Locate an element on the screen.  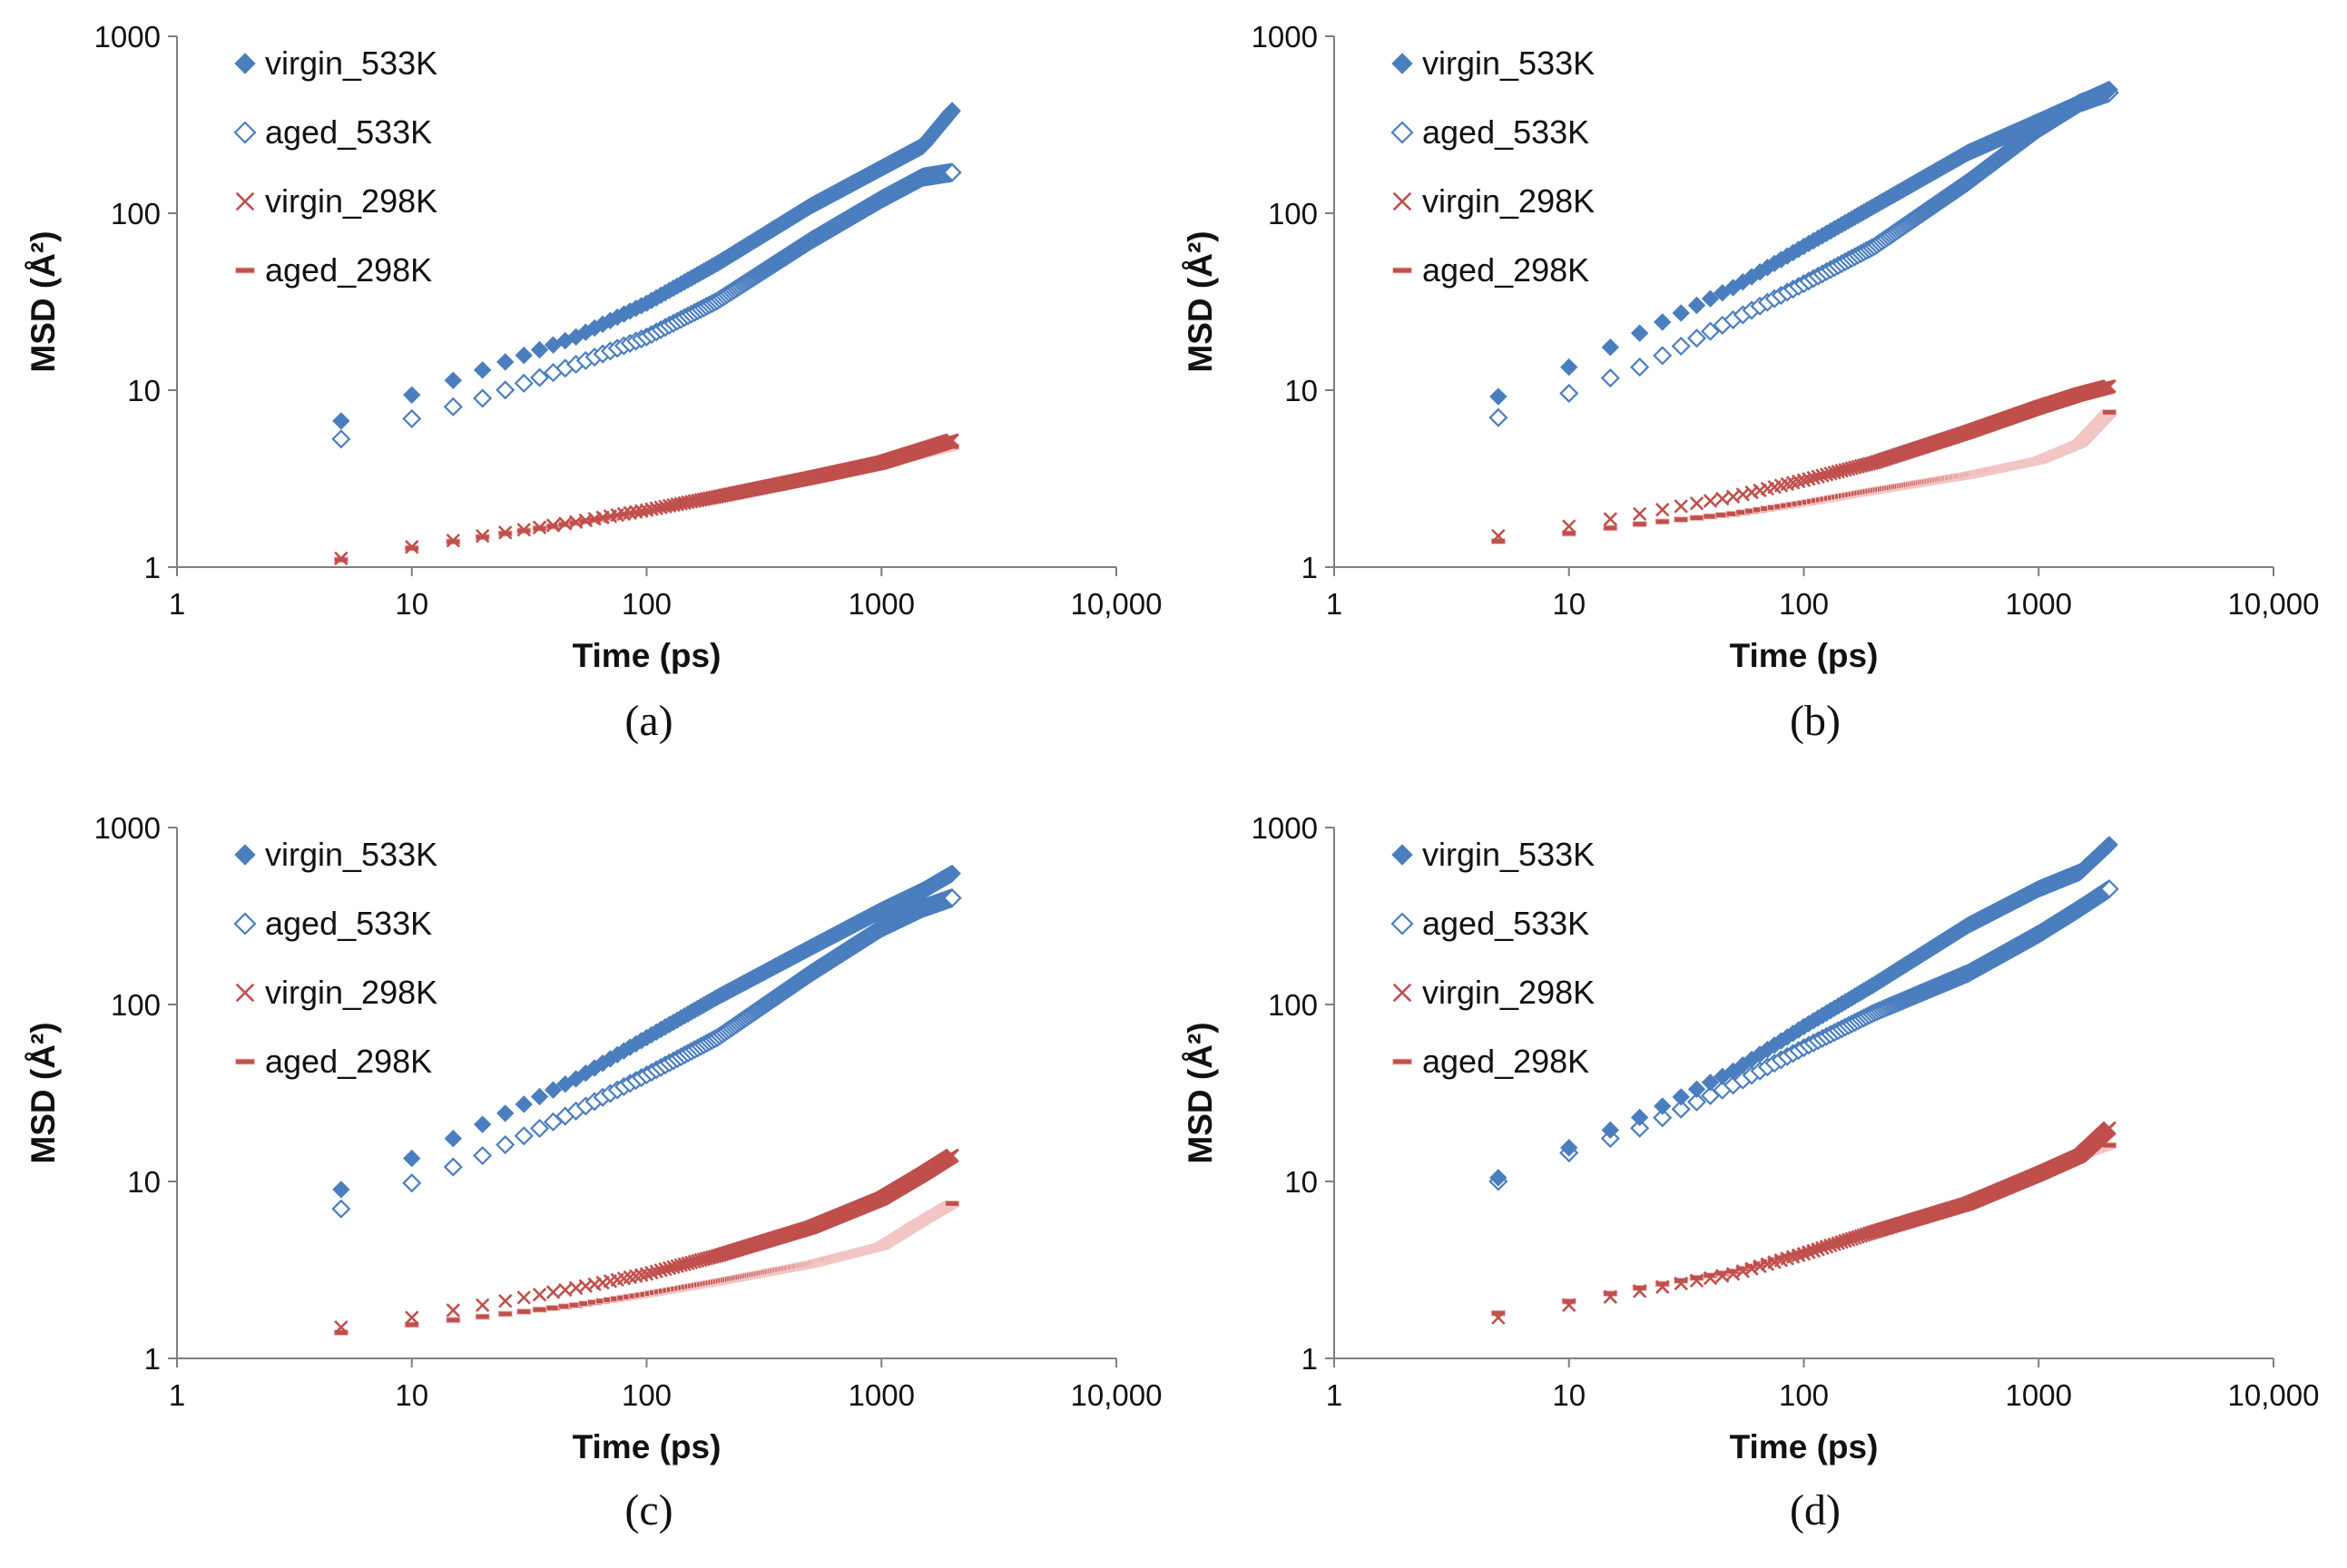
series-virgin_533K is located at coordinates (646, 266).